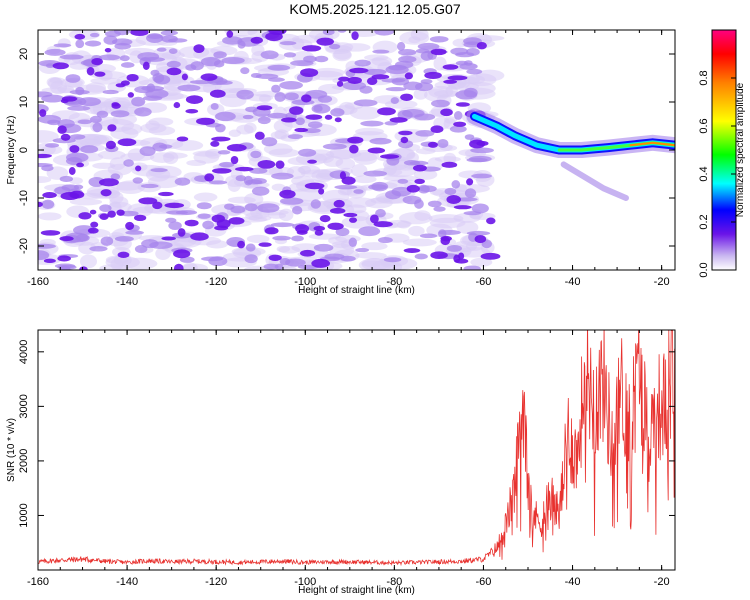 The image size is (750, 600). Describe the element at coordinates (127, 582) in the screenshot. I see `bottom-x-tick-label: -140` at that location.